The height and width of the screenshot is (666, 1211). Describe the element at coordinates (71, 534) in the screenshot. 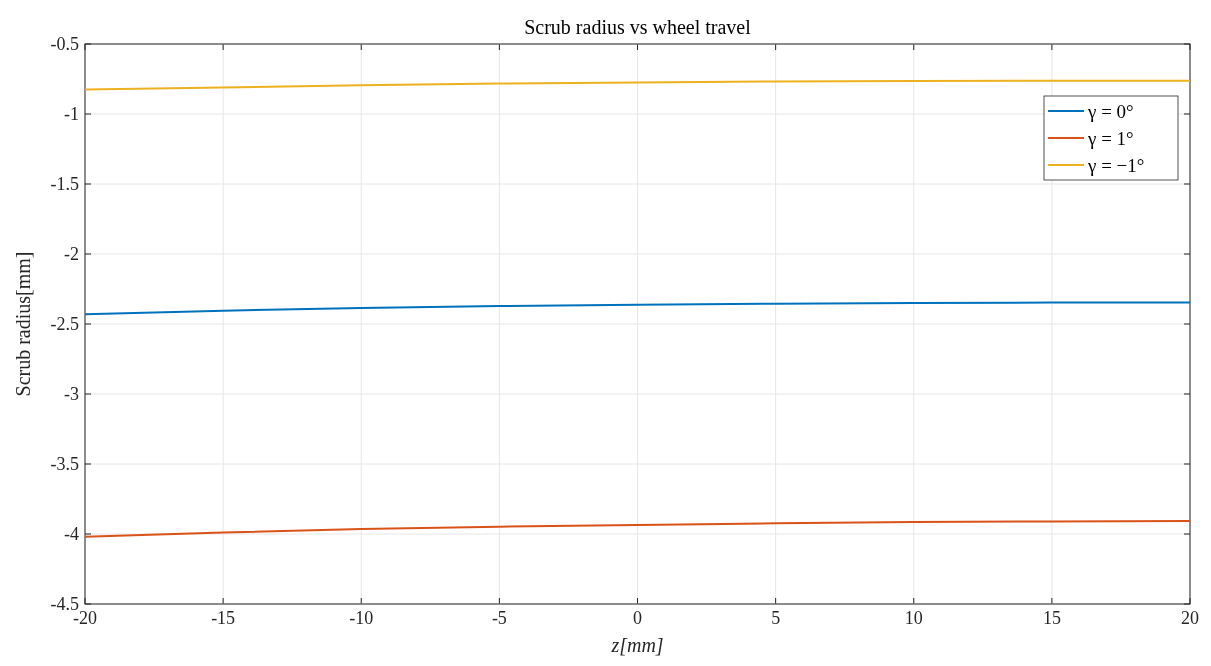

I see `y-tick-label: -4` at that location.